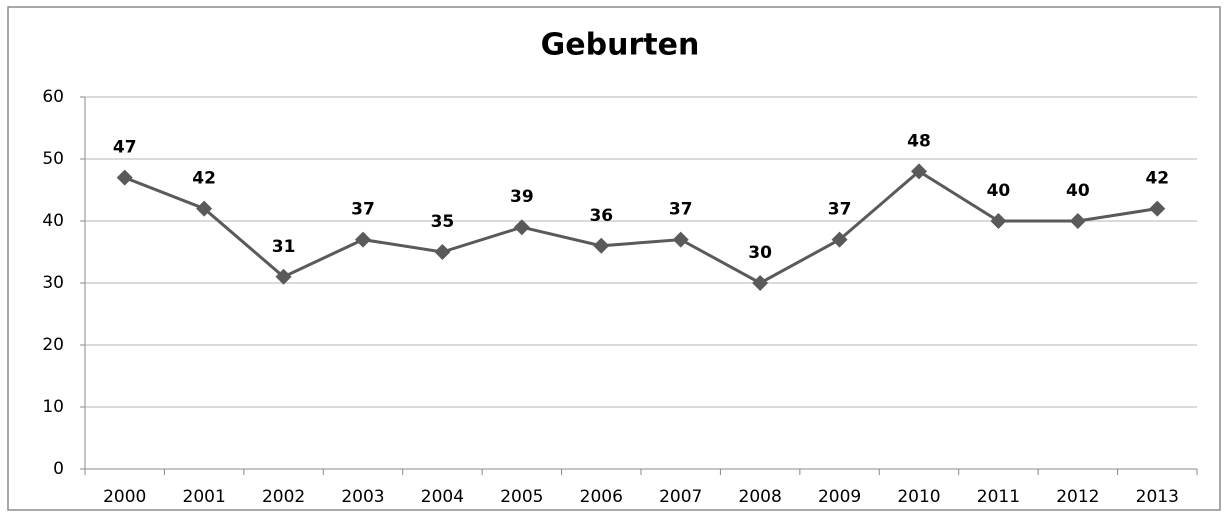 The width and height of the screenshot is (1228, 518). Describe the element at coordinates (53, 221) in the screenshot. I see `y-tick-label: 40` at that location.